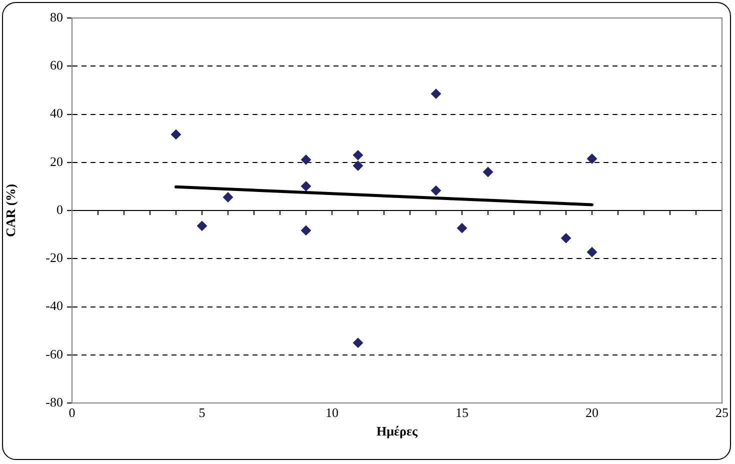  What do you see at coordinates (56, 161) in the screenshot?
I see `y-tick-label: 20` at bounding box center [56, 161].